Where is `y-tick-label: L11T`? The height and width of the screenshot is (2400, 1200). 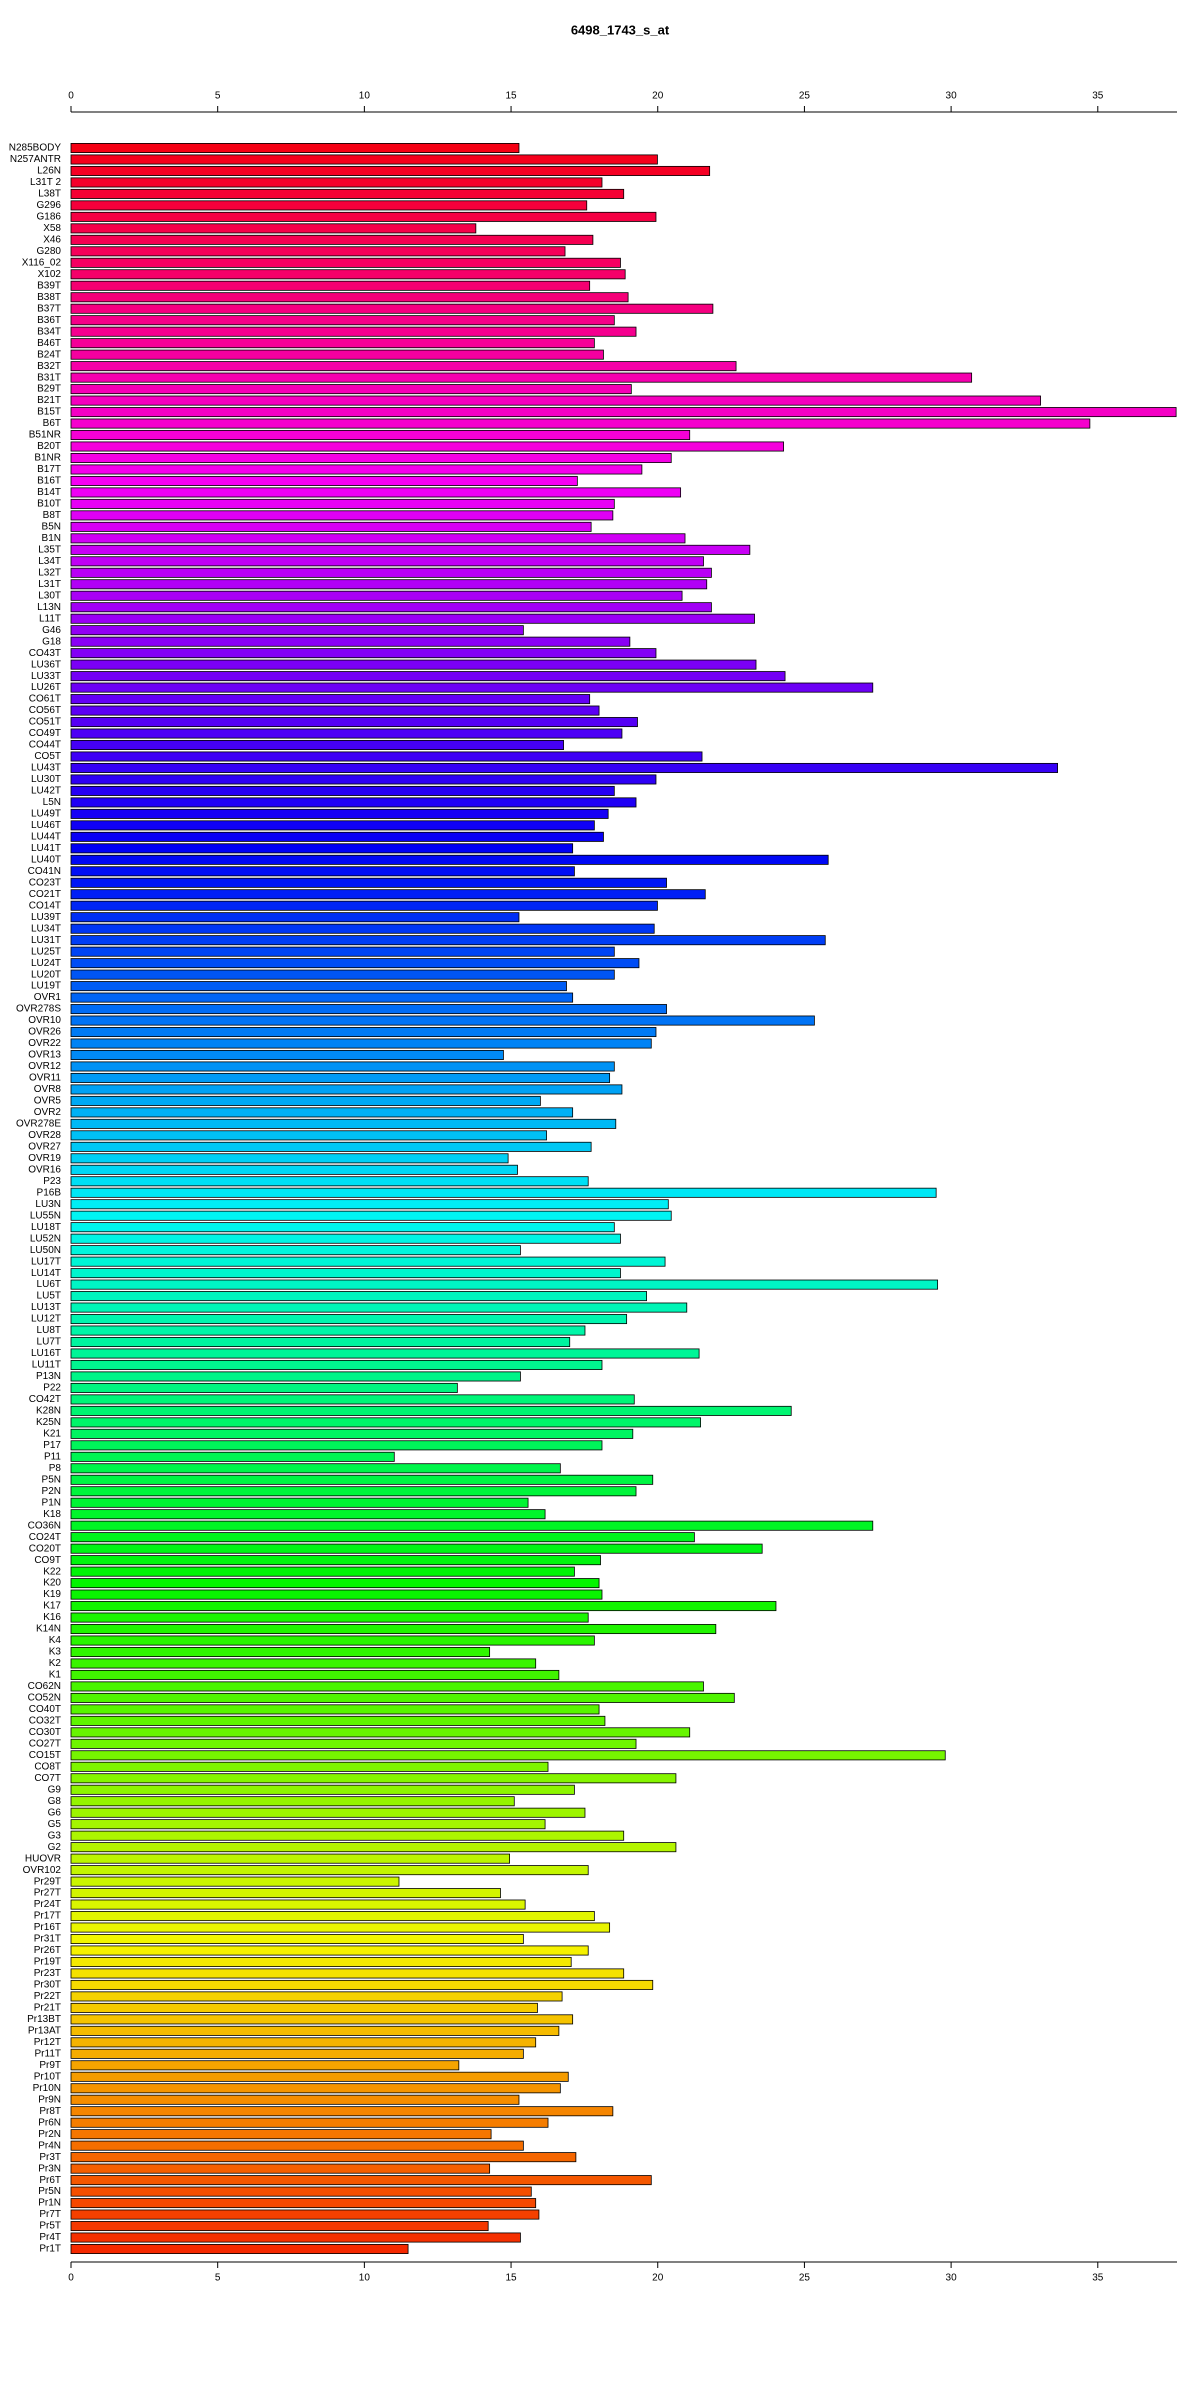
y-tick-label: L11T is located at coordinates (50, 618).